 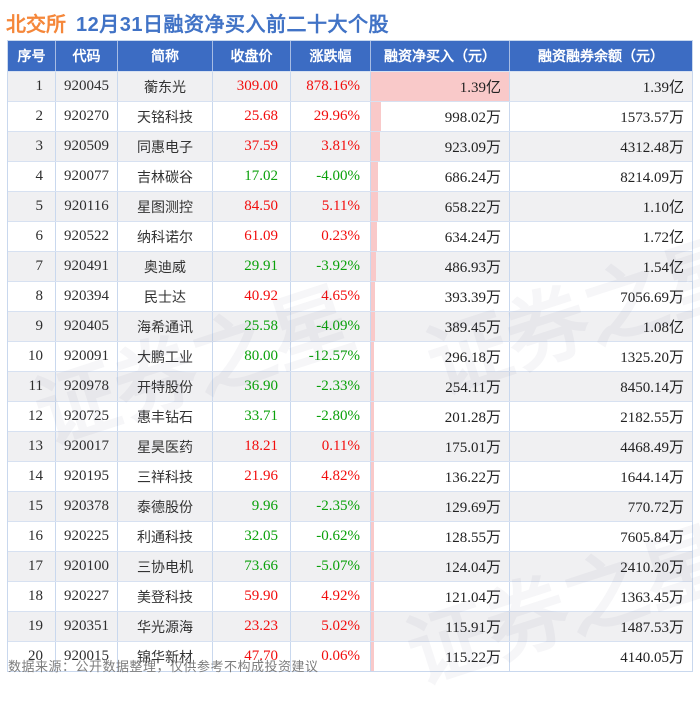 I want to click on close-cell: 80.00, so click(x=252, y=356).